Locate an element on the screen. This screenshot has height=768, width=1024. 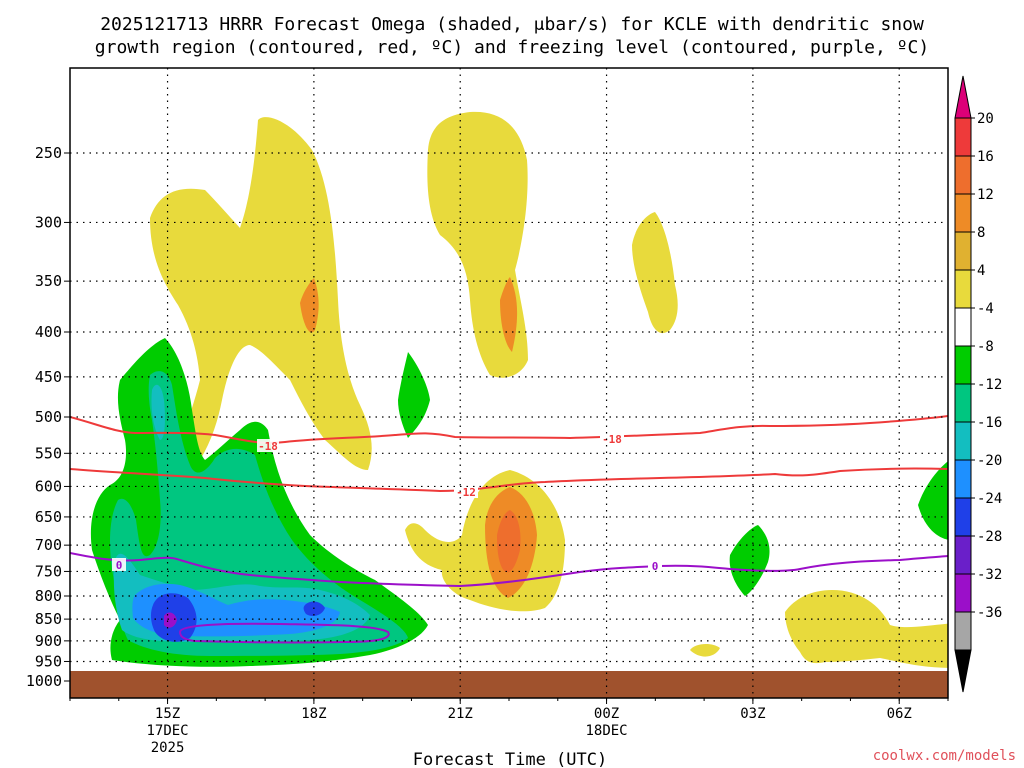
colorbar-label: 4 is located at coordinates (981, 271).